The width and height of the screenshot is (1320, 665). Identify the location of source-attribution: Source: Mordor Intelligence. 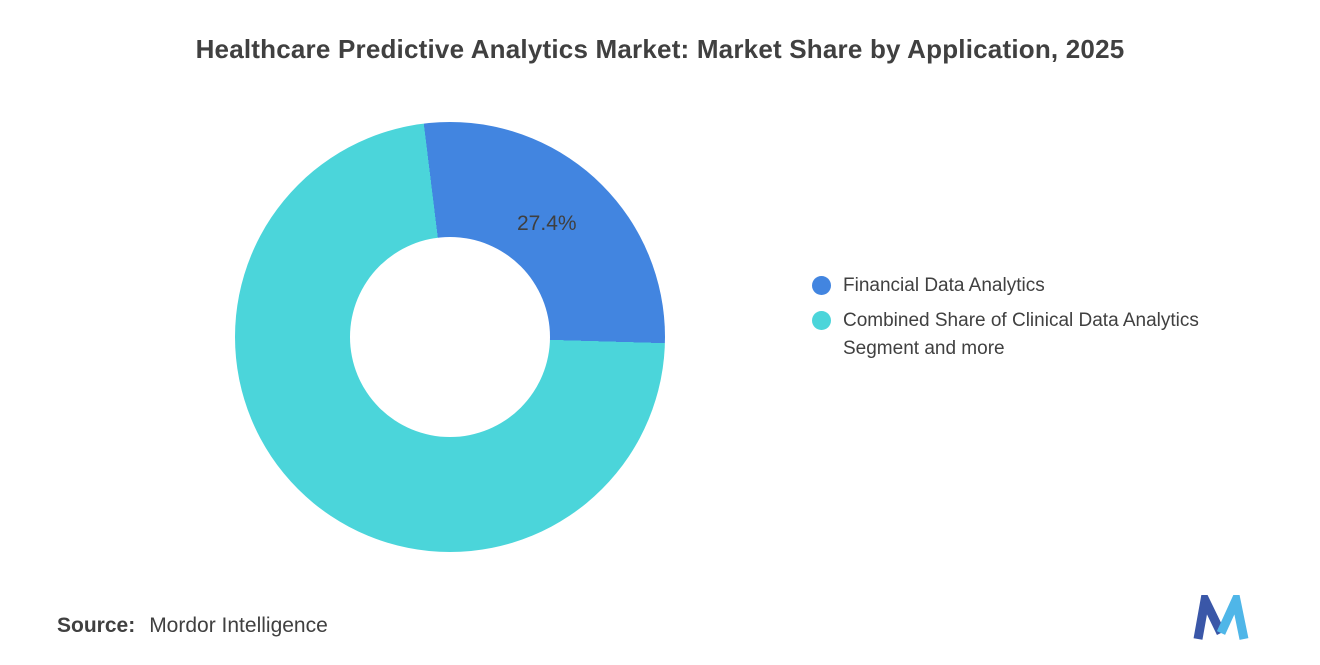
(192, 626).